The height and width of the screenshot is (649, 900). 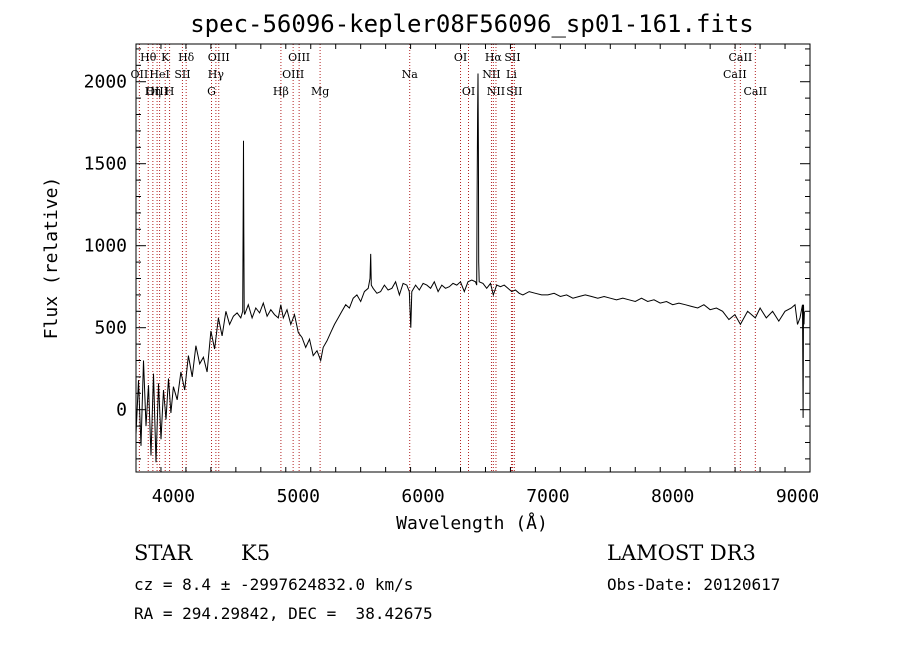 I want to click on line-label-24: SII, so click(x=514, y=91).